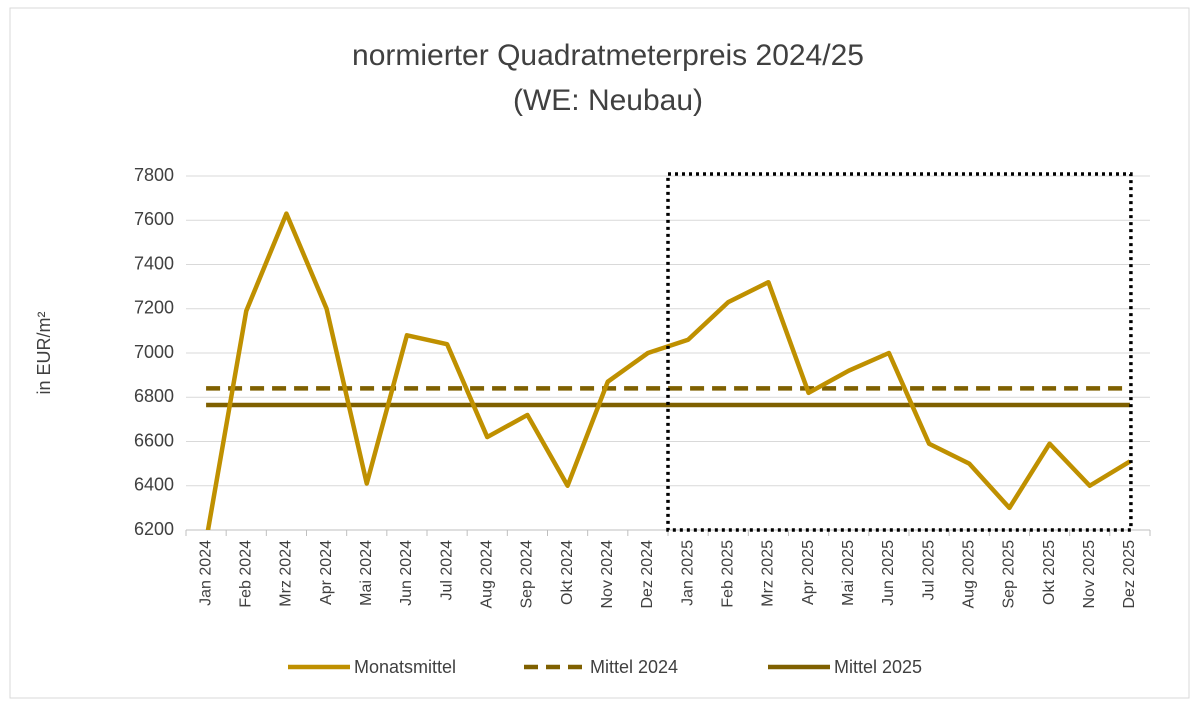 Image resolution: width=1199 pixels, height=702 pixels. What do you see at coordinates (366, 573) in the screenshot?
I see `x-tick-label: Mai 2024` at bounding box center [366, 573].